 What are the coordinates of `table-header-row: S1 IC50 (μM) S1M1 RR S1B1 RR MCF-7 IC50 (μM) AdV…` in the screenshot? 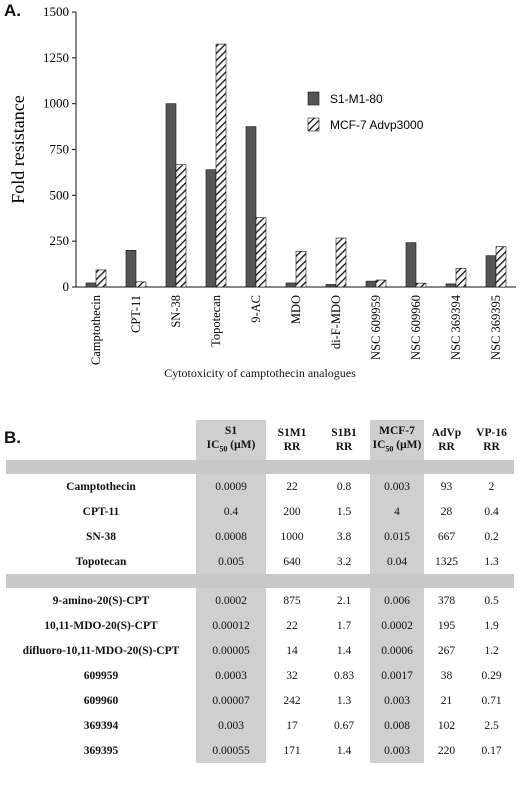 It's located at (260, 440).